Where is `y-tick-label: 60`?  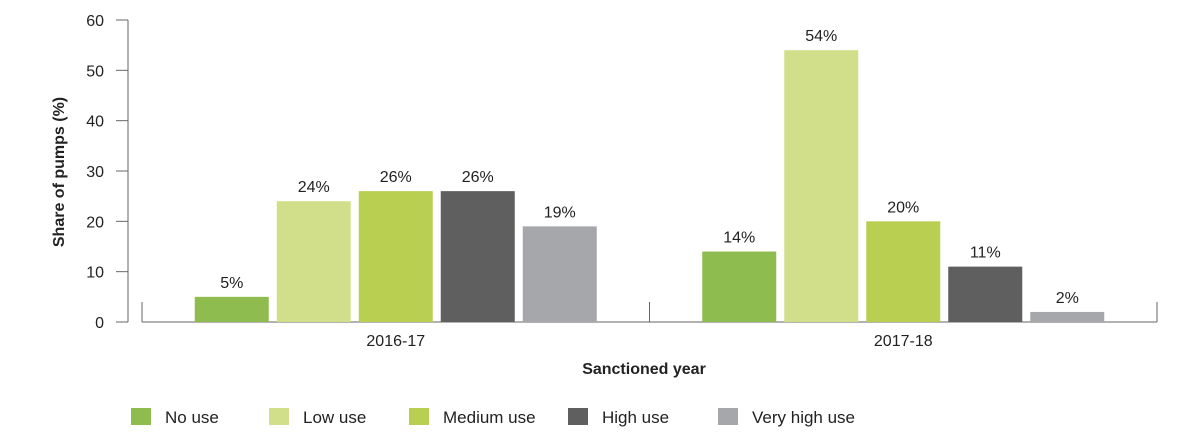 y-tick-label: 60 is located at coordinates (95, 21).